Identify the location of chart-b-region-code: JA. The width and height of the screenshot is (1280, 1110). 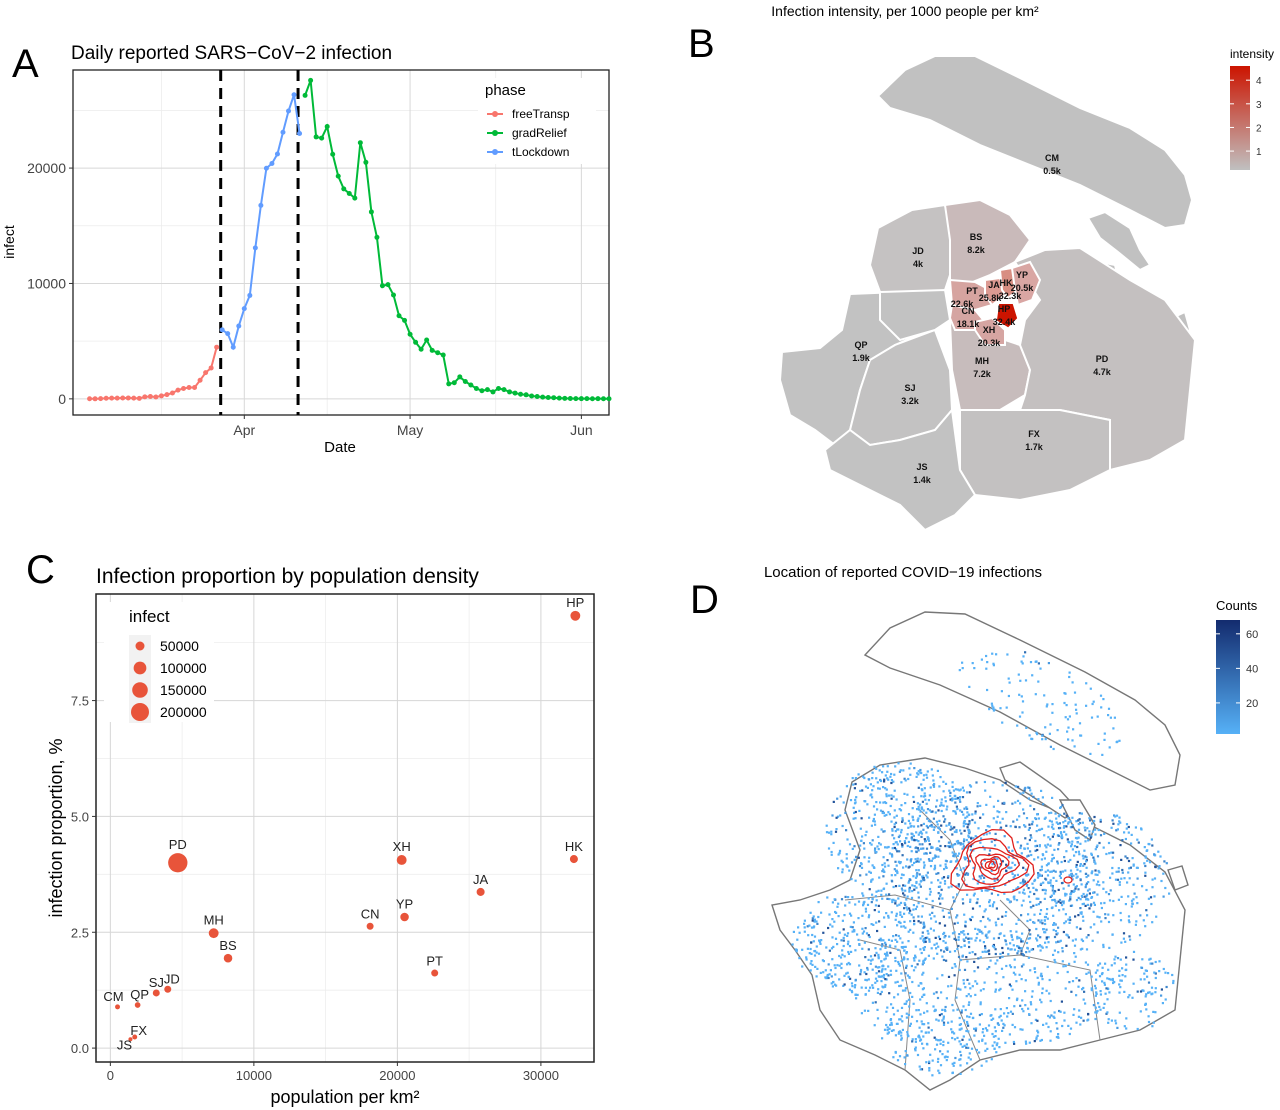
(994, 285).